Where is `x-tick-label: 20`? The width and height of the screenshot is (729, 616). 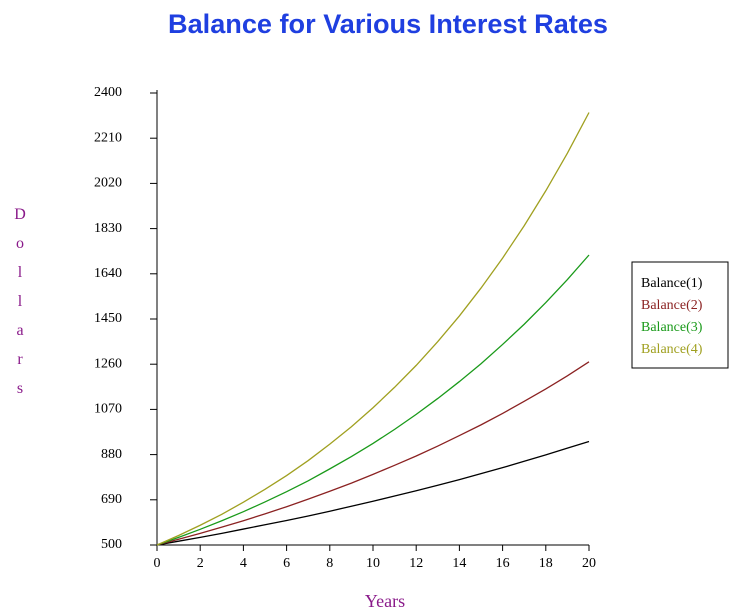 x-tick-label: 20 is located at coordinates (589, 563).